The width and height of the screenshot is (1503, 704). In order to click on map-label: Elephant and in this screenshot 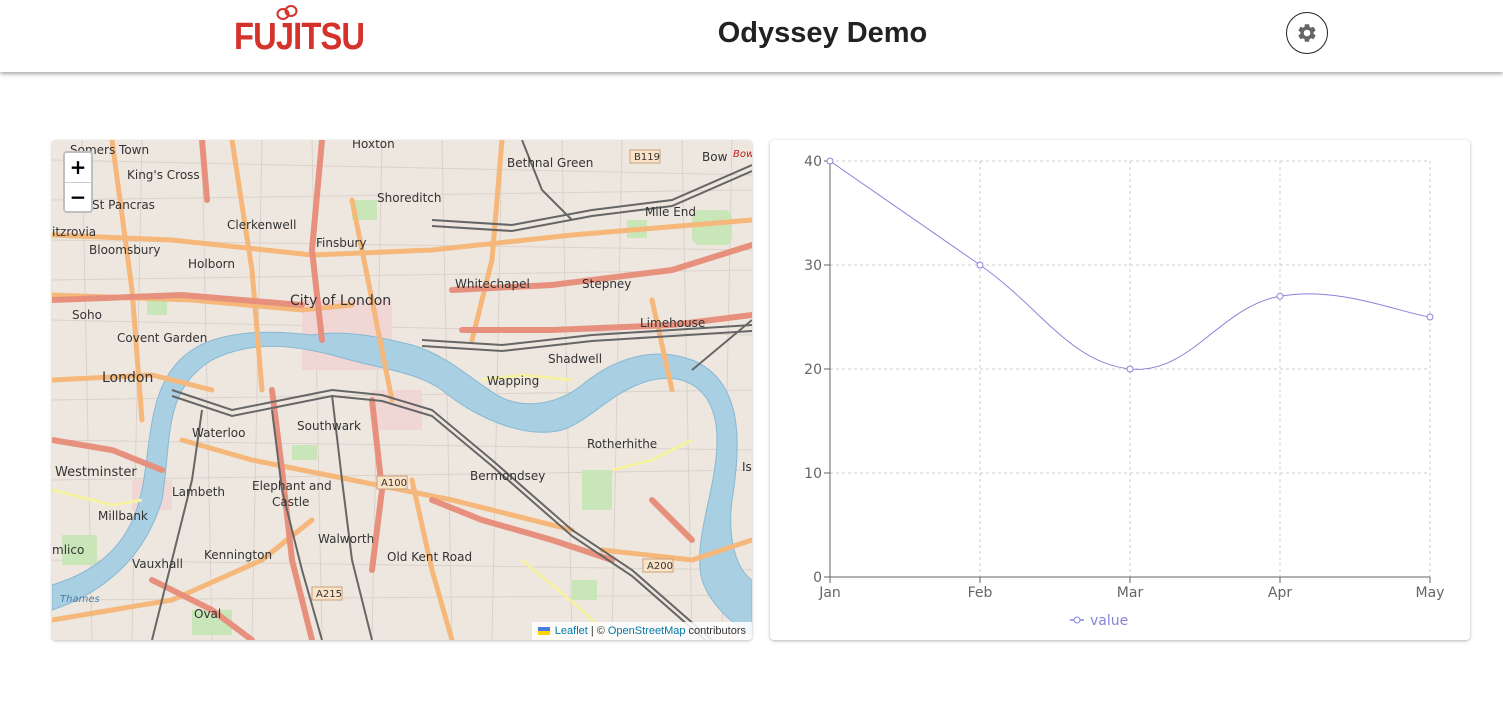, I will do `click(292, 486)`.